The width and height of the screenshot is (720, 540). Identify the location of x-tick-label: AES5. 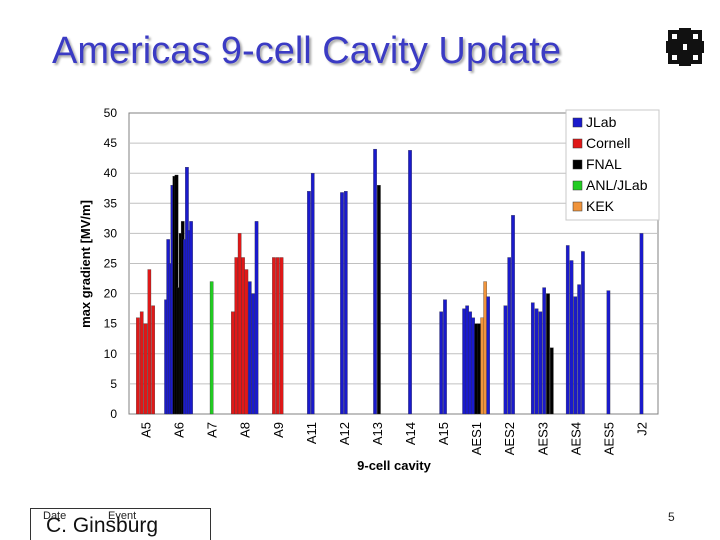
(608, 438).